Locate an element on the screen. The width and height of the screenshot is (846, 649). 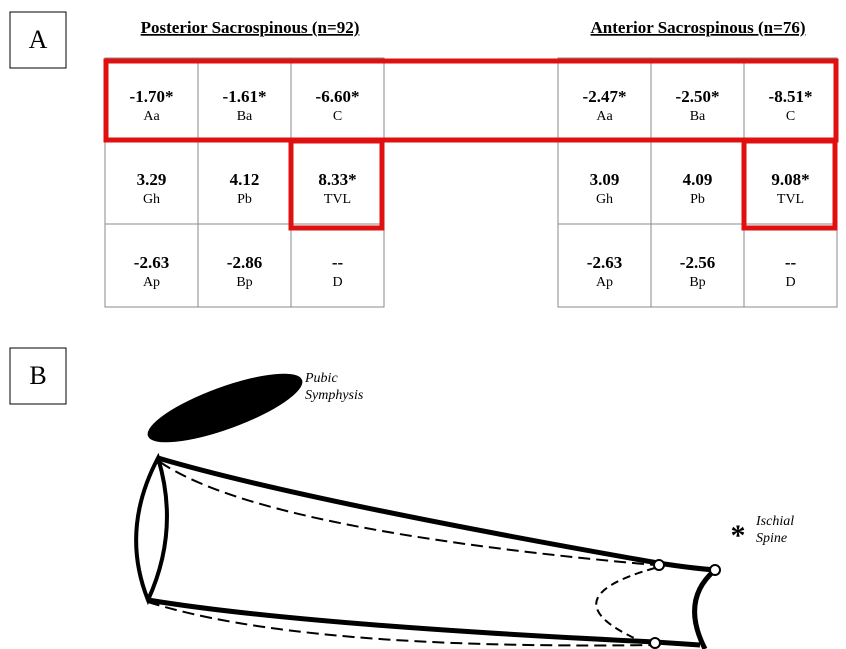
posterior-wall is located at coordinates (424, 622).